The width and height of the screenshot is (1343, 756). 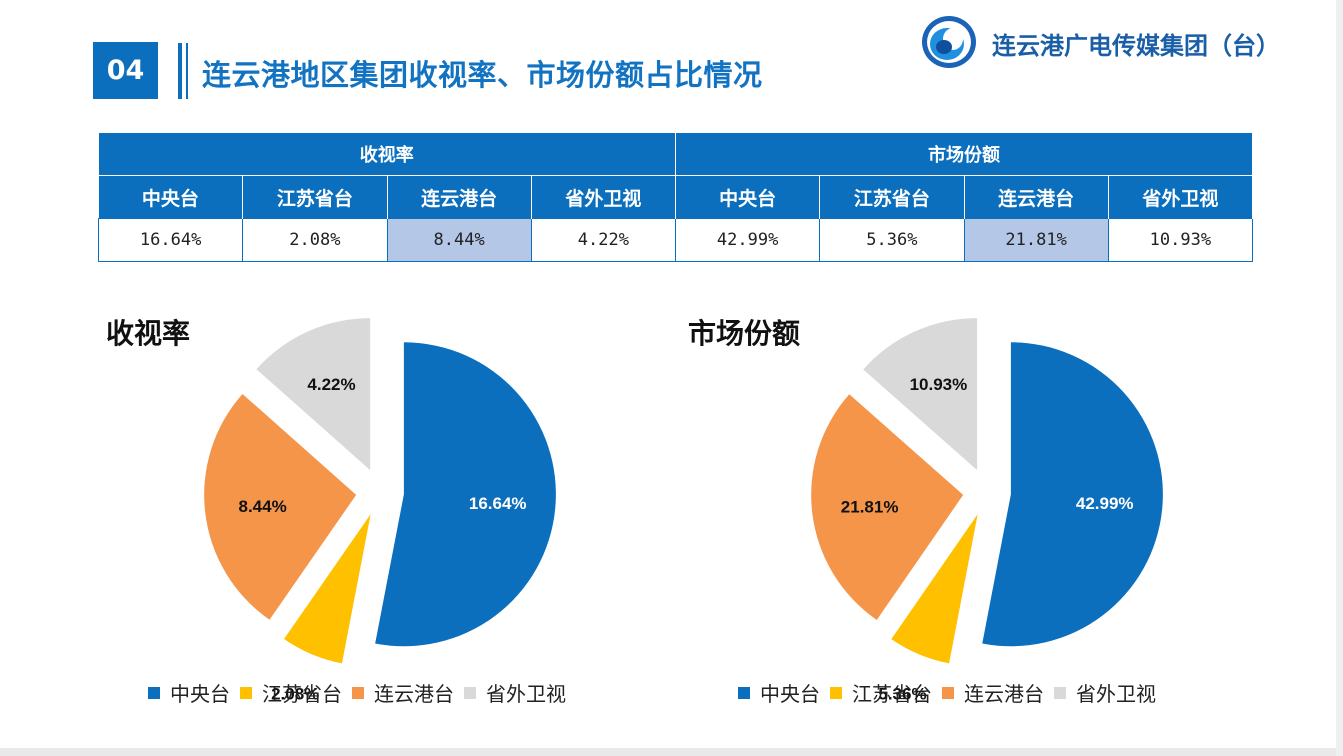 I want to click on group-header-market-share: 市场份额, so click(x=964, y=154).